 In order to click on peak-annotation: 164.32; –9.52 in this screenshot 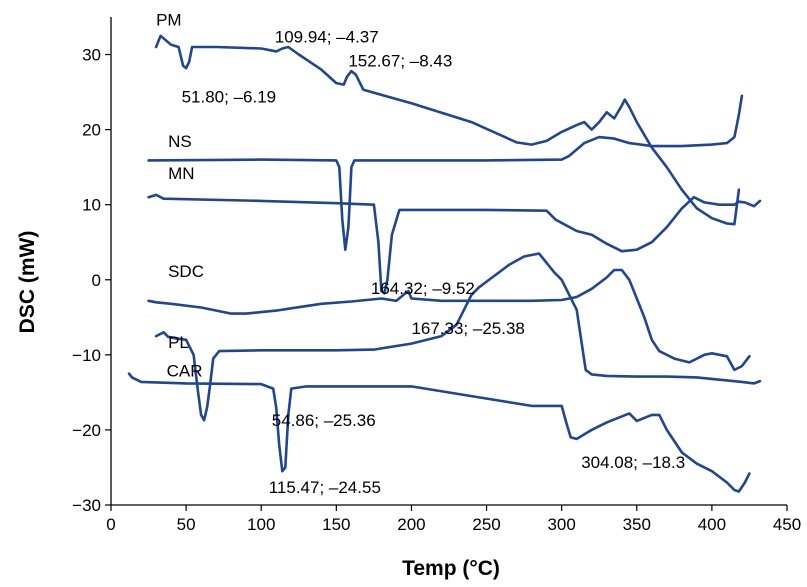, I will do `click(423, 288)`.